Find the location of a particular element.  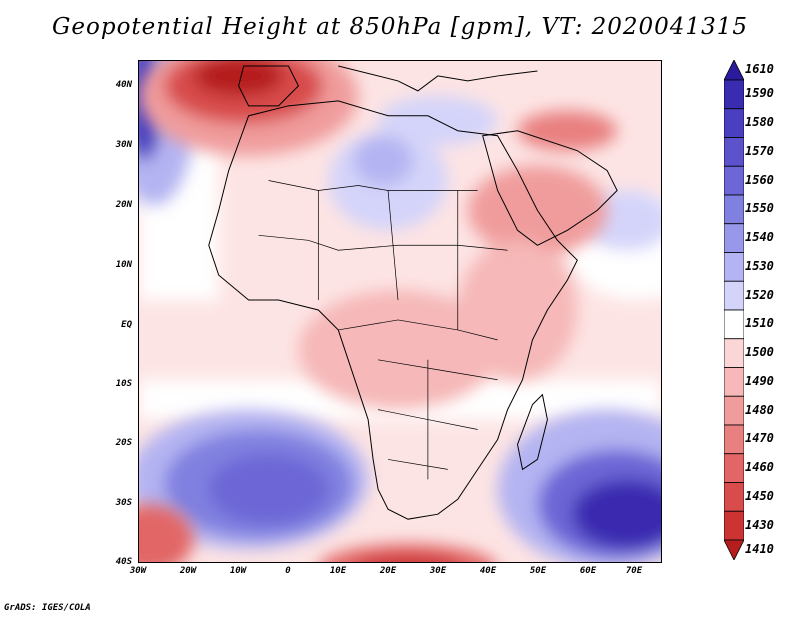

colorbar-label: 1580 is located at coordinates (759, 122).